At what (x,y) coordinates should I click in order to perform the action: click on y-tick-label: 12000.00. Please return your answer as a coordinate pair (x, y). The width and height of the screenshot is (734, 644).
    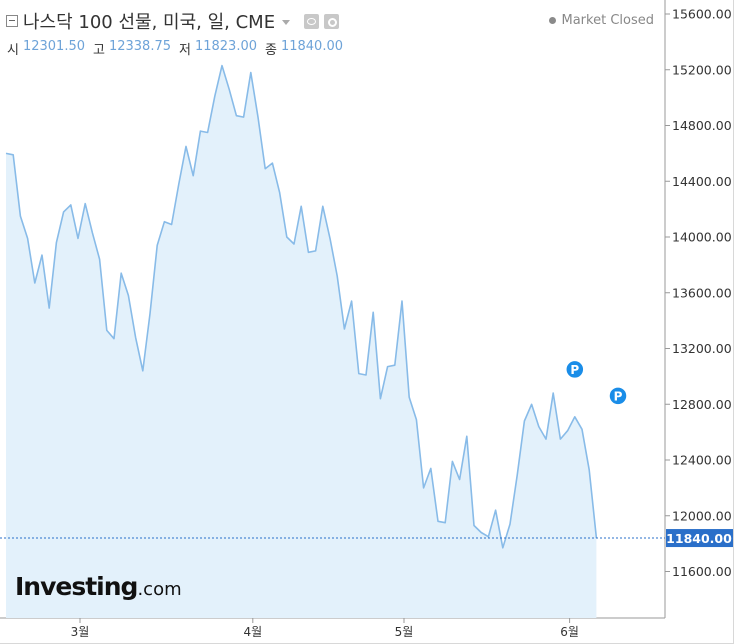
    Looking at the image, I should click on (702, 515).